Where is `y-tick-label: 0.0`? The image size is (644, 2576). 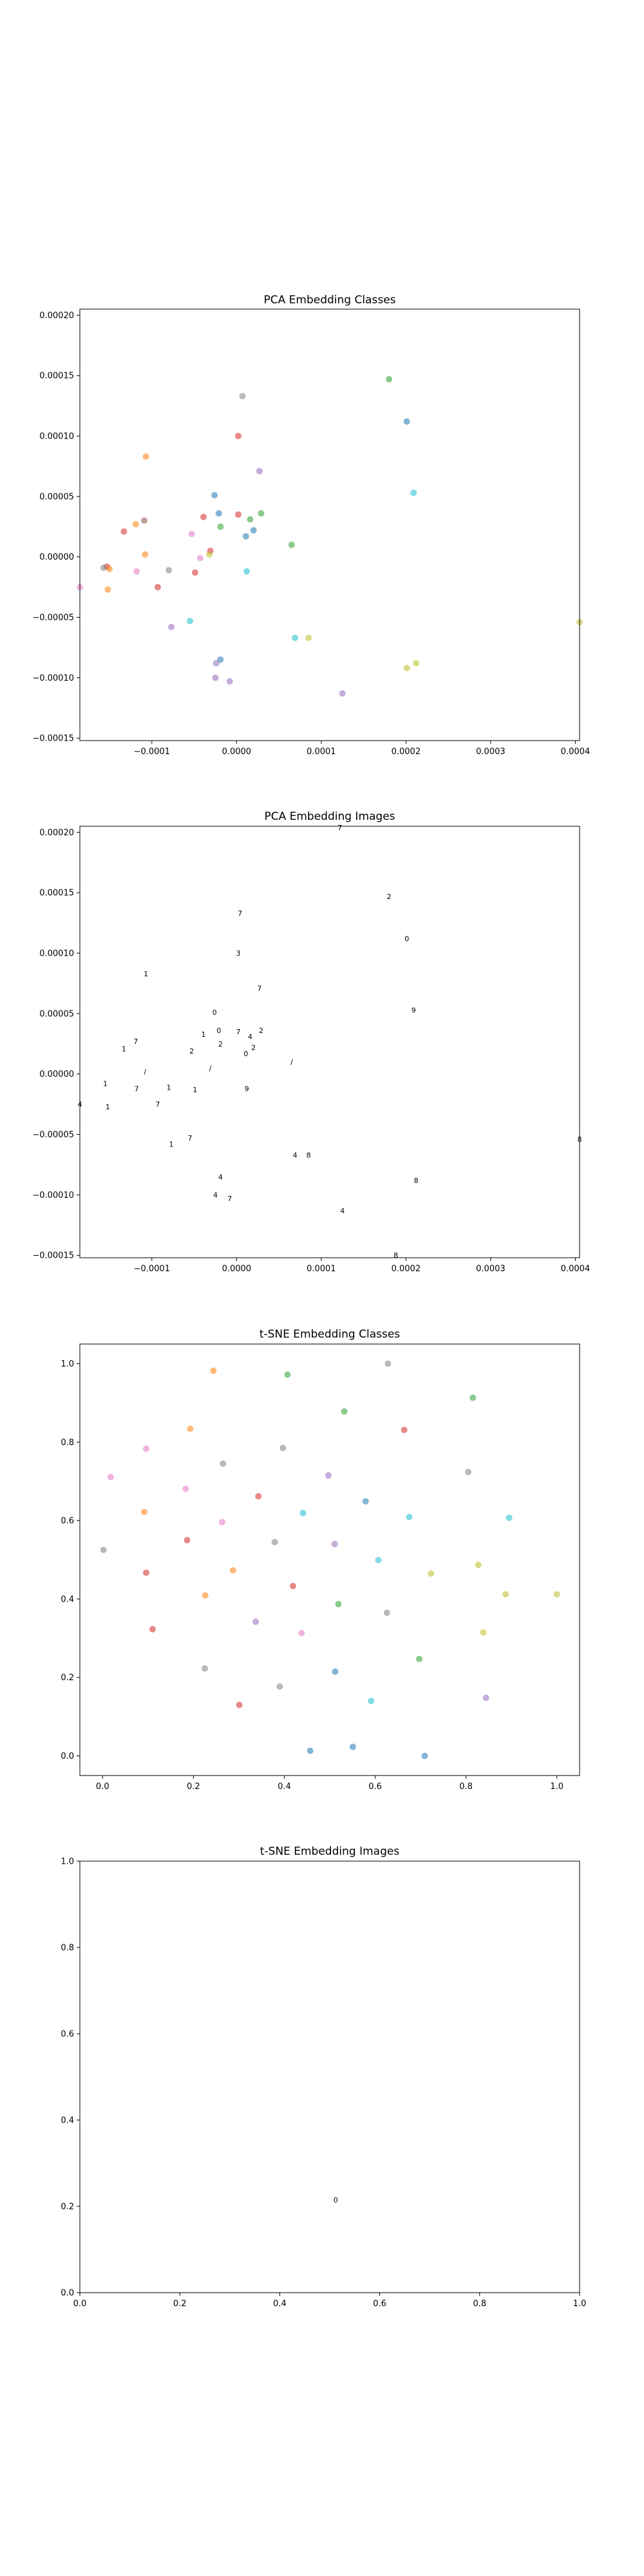 y-tick-label: 0.0 is located at coordinates (67, 2293).